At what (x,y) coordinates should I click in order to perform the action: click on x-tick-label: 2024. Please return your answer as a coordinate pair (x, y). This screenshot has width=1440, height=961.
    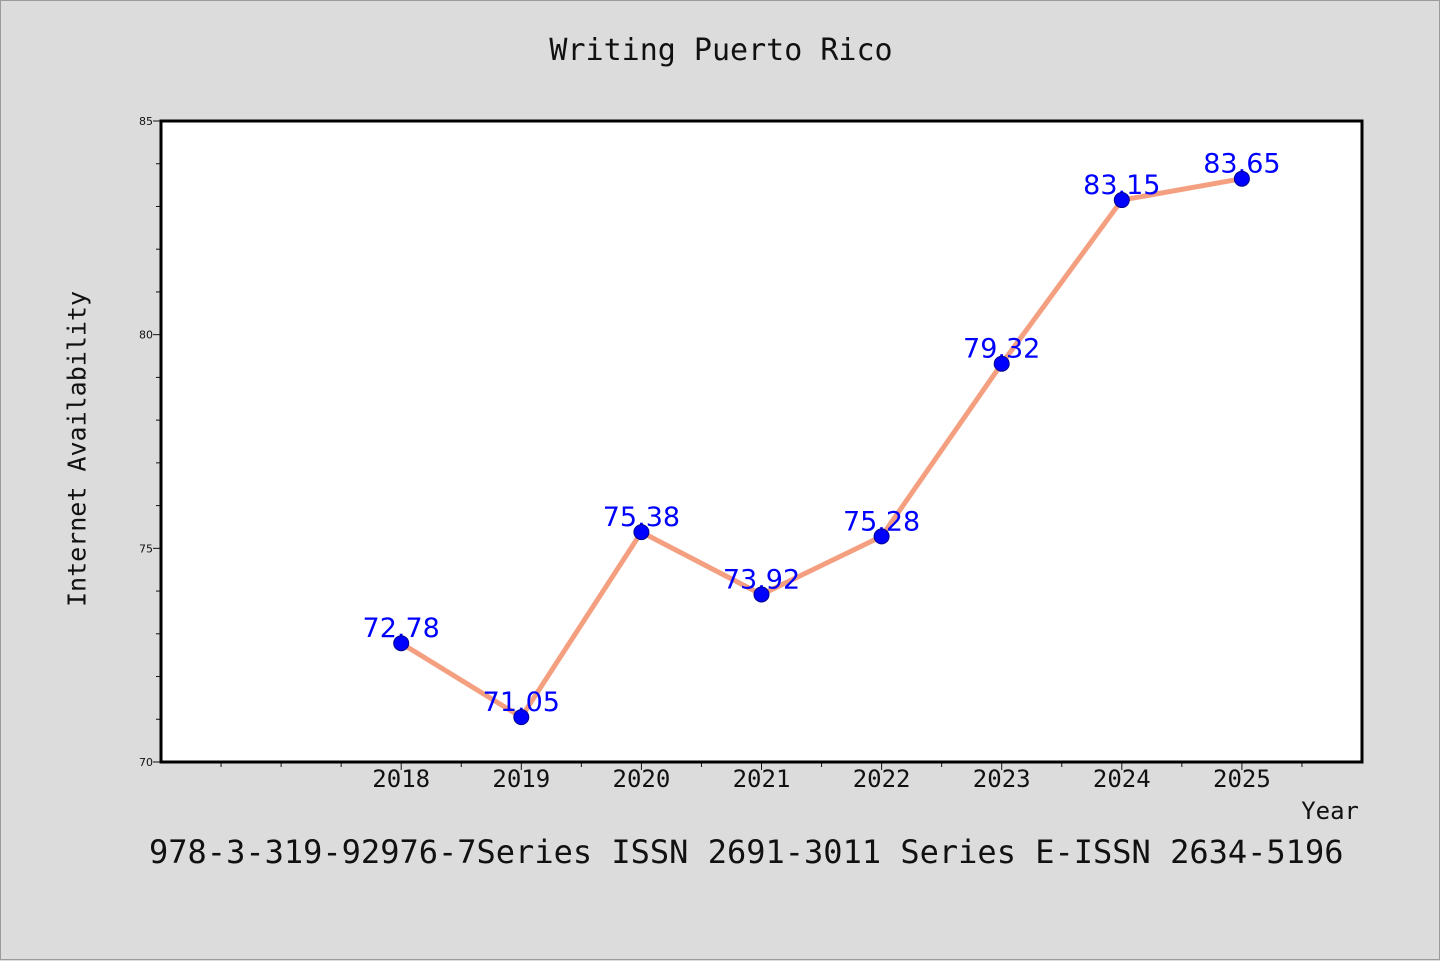
    Looking at the image, I should click on (1122, 779).